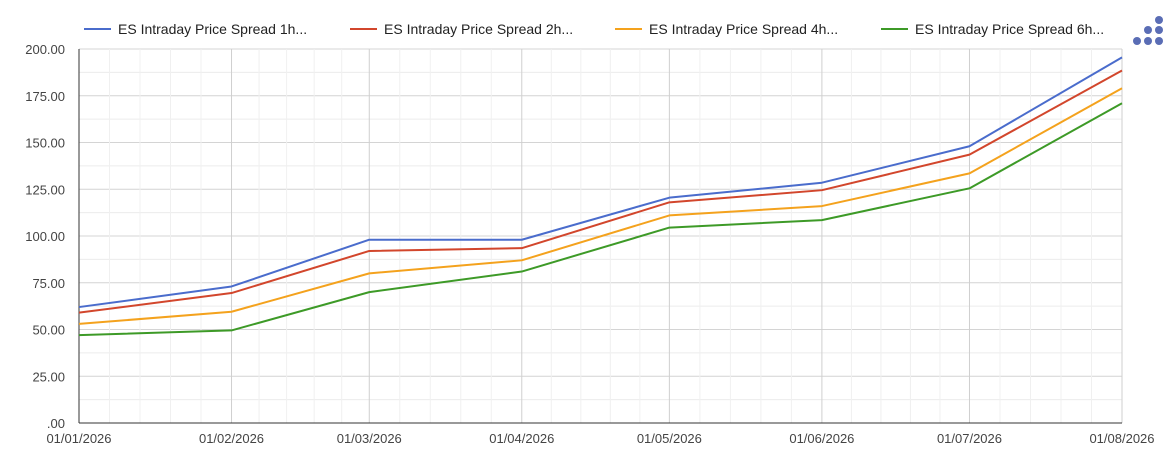 The image size is (1175, 464). Describe the element at coordinates (45, 143) in the screenshot. I see `y-tick-label: 150.00` at that location.